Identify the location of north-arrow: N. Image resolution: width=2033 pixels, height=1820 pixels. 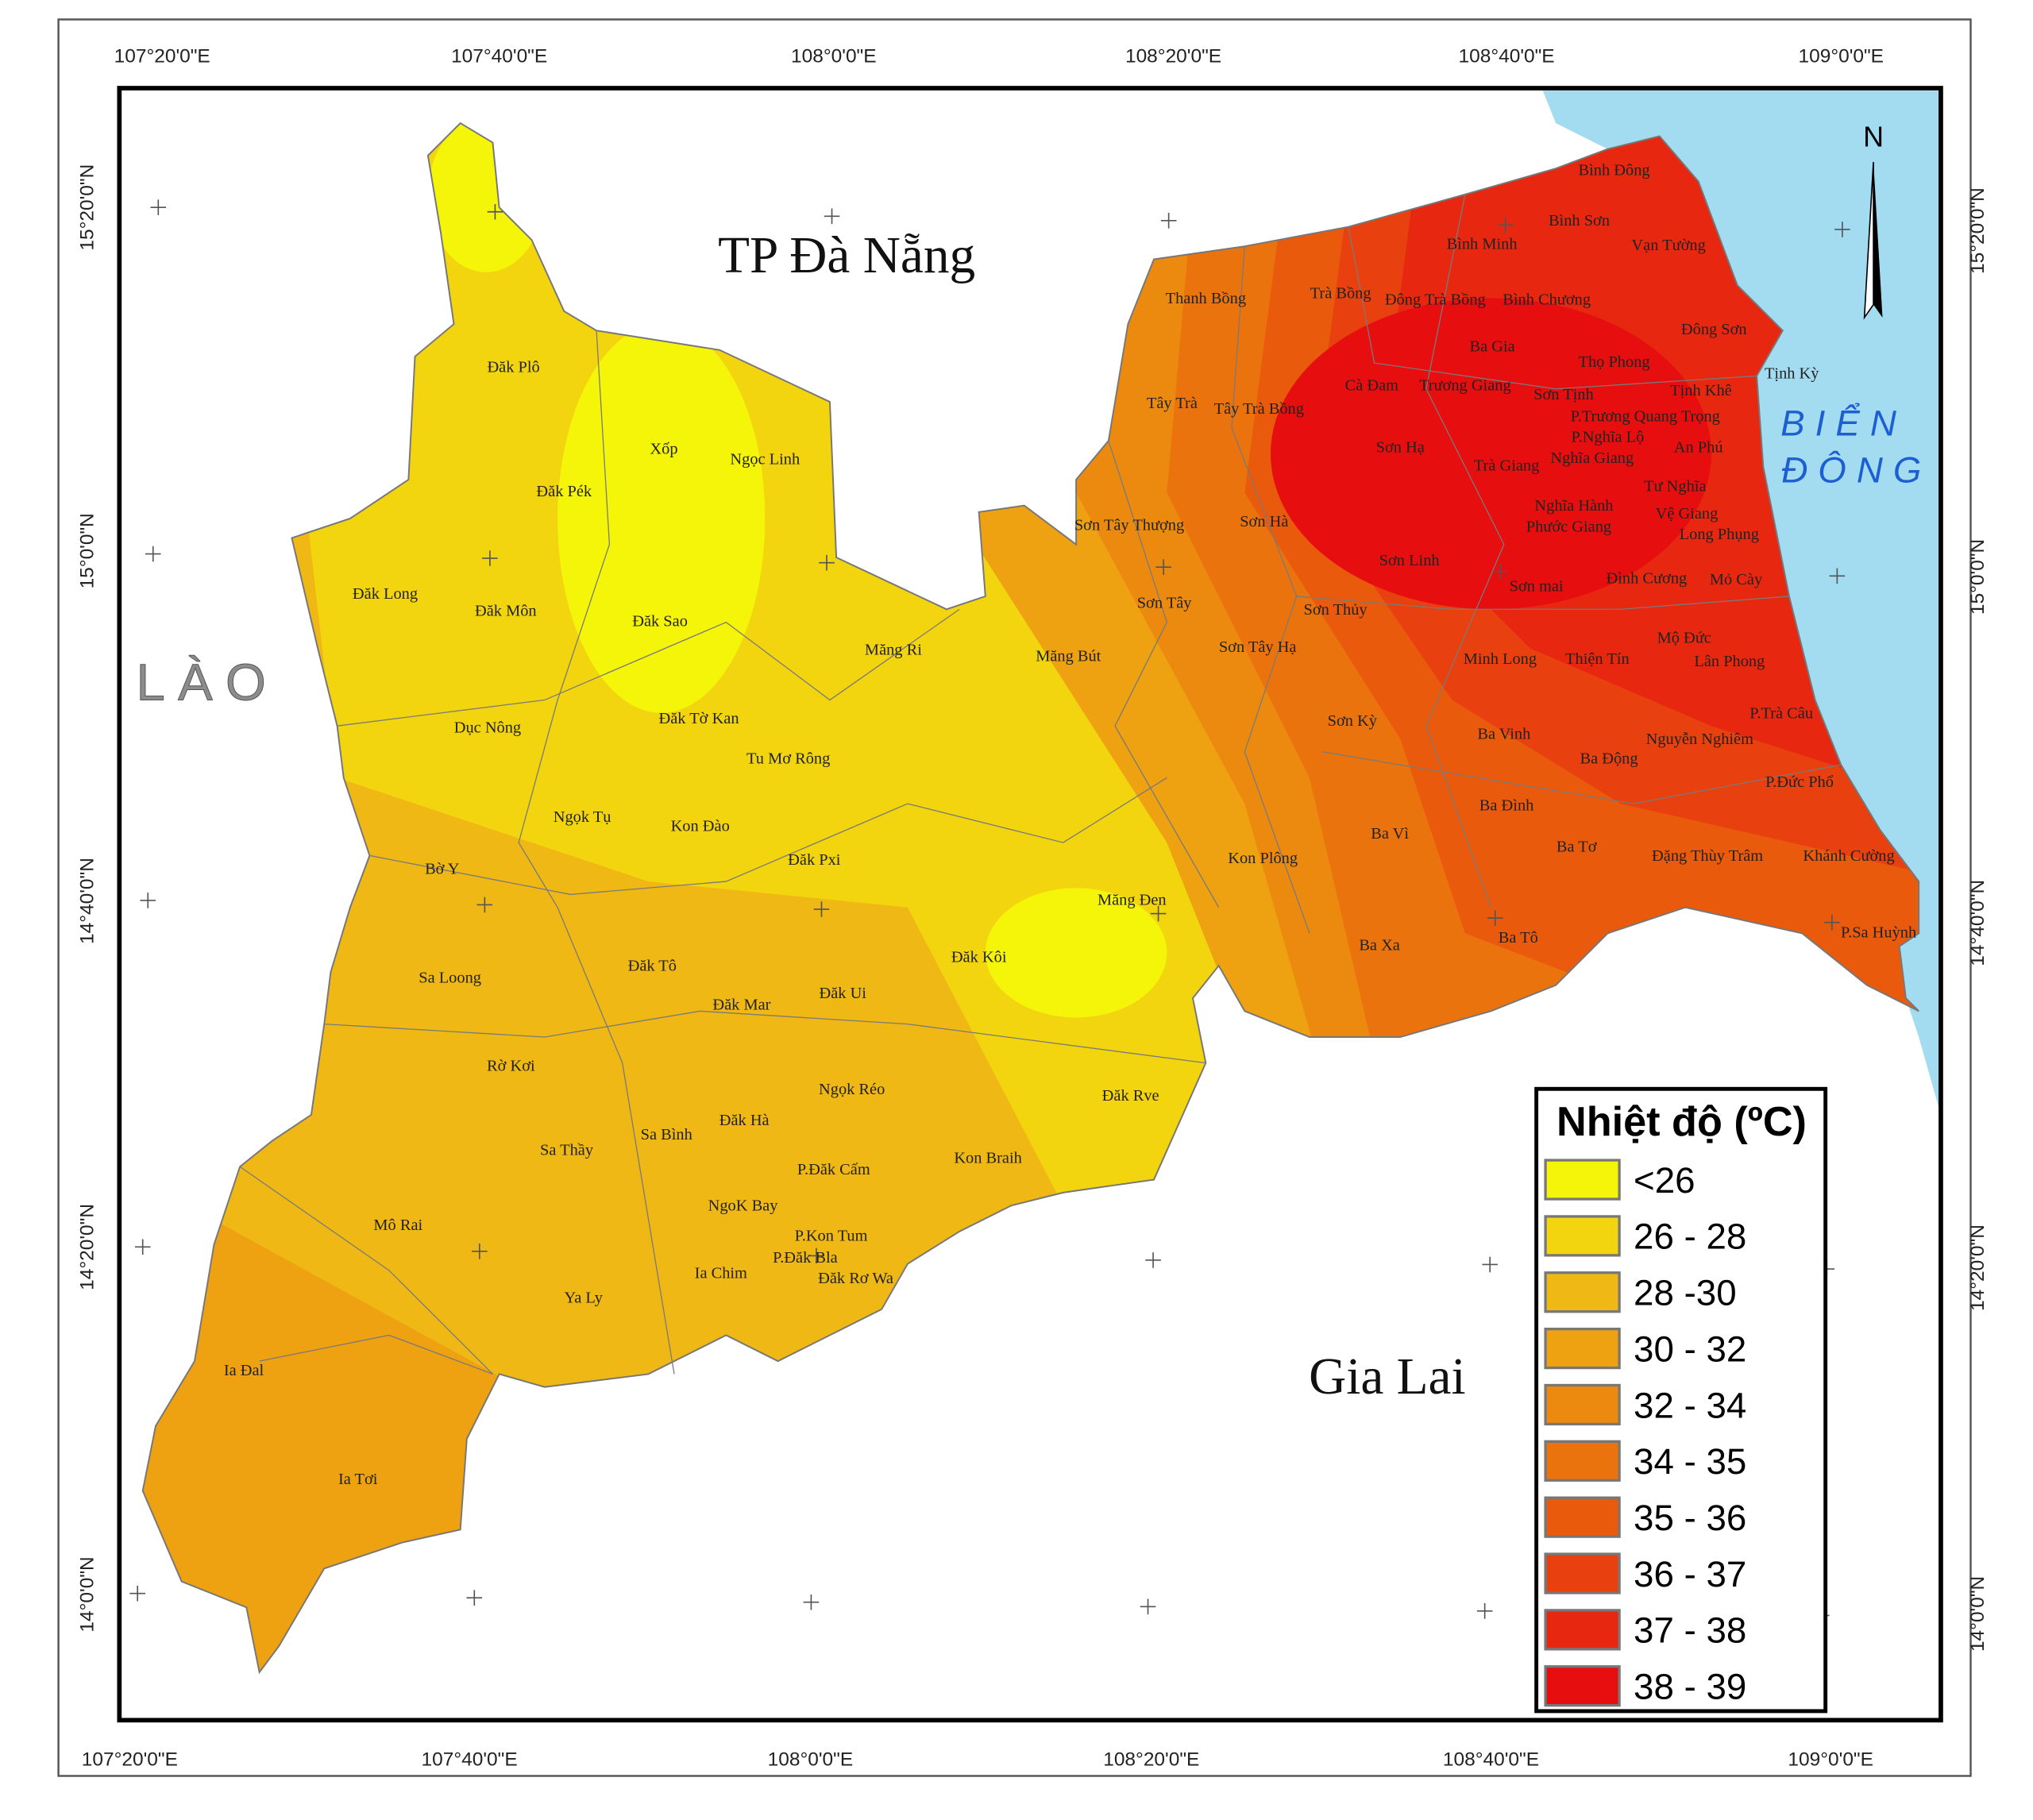
(1873, 220).